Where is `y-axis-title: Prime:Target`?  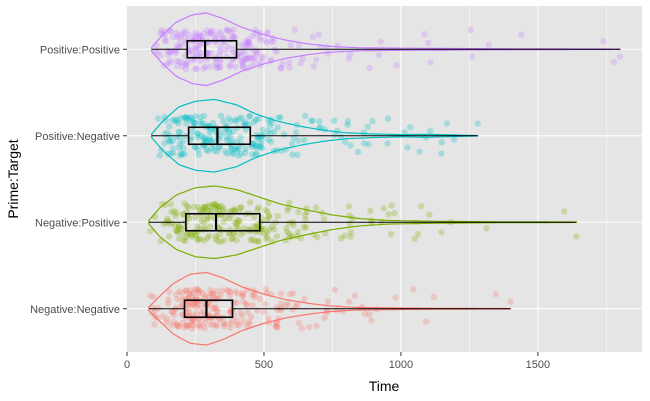
y-axis-title: Prime:Target is located at coordinates (13, 178).